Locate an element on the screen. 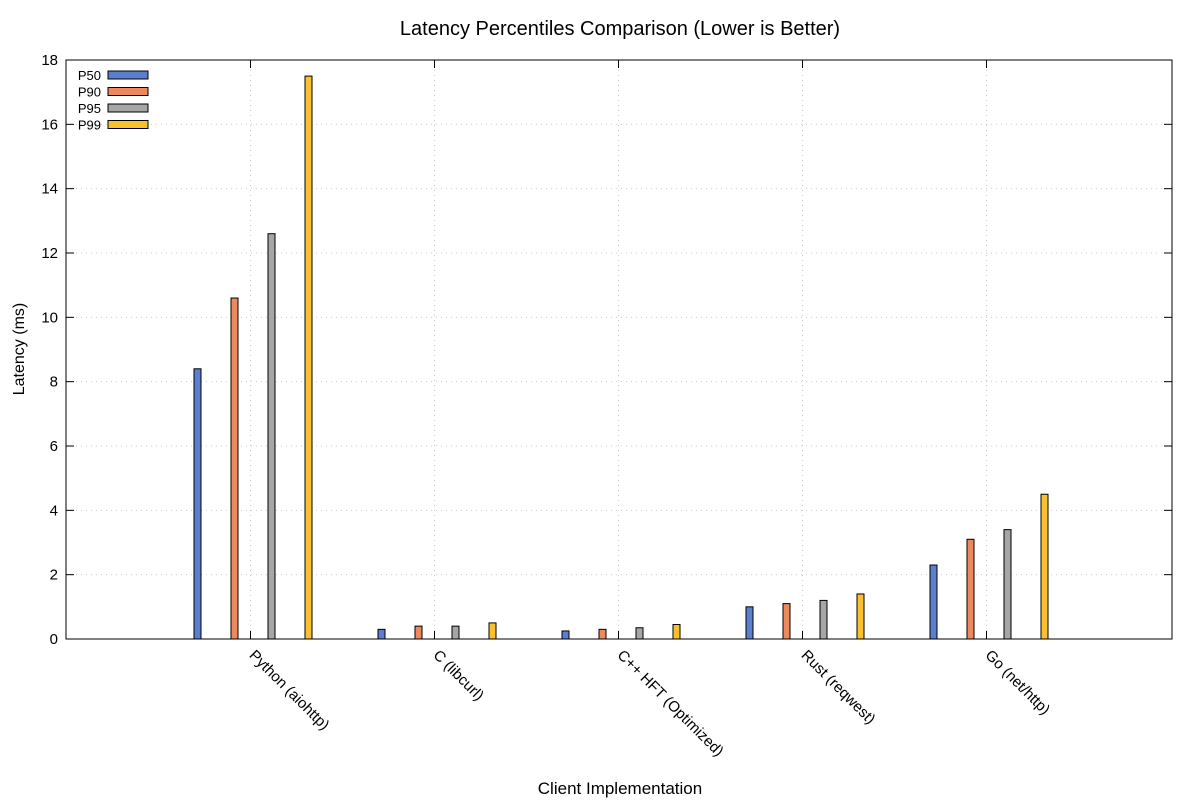 The height and width of the screenshot is (800, 1200). x-axis-label: Client Implementation is located at coordinates (620, 788).